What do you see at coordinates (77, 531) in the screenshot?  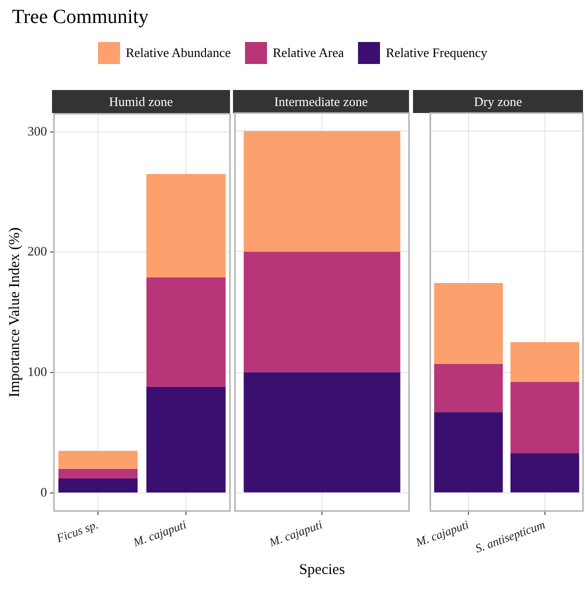 I see `x-tick-label: Ficus sp.` at bounding box center [77, 531].